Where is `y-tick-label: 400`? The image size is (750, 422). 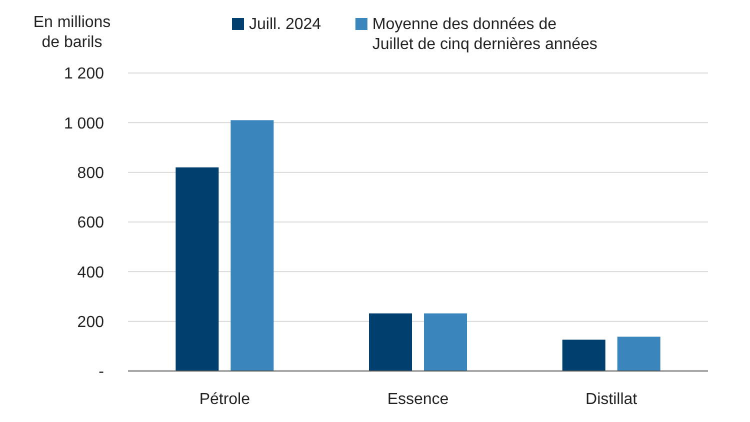 y-tick-label: 400 is located at coordinates (90, 273).